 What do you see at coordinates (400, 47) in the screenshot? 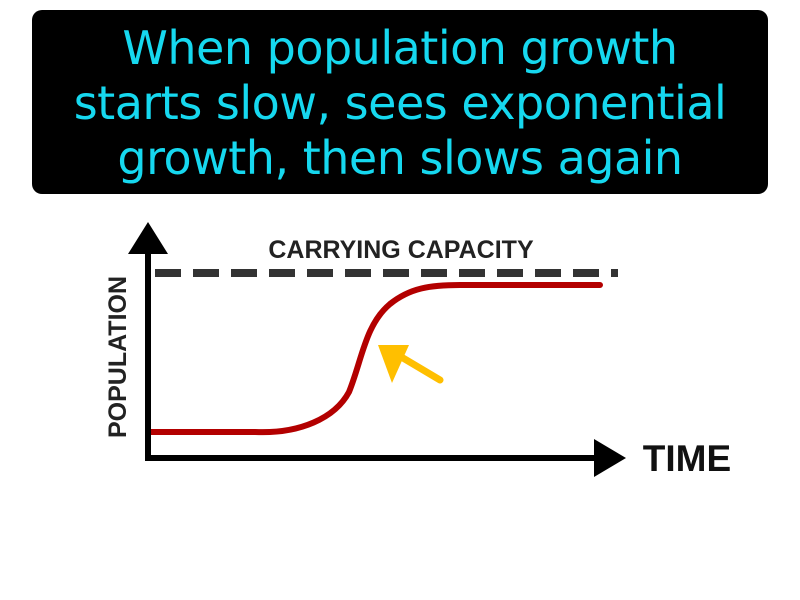
I see `caption-line-1: When population growth` at bounding box center [400, 47].